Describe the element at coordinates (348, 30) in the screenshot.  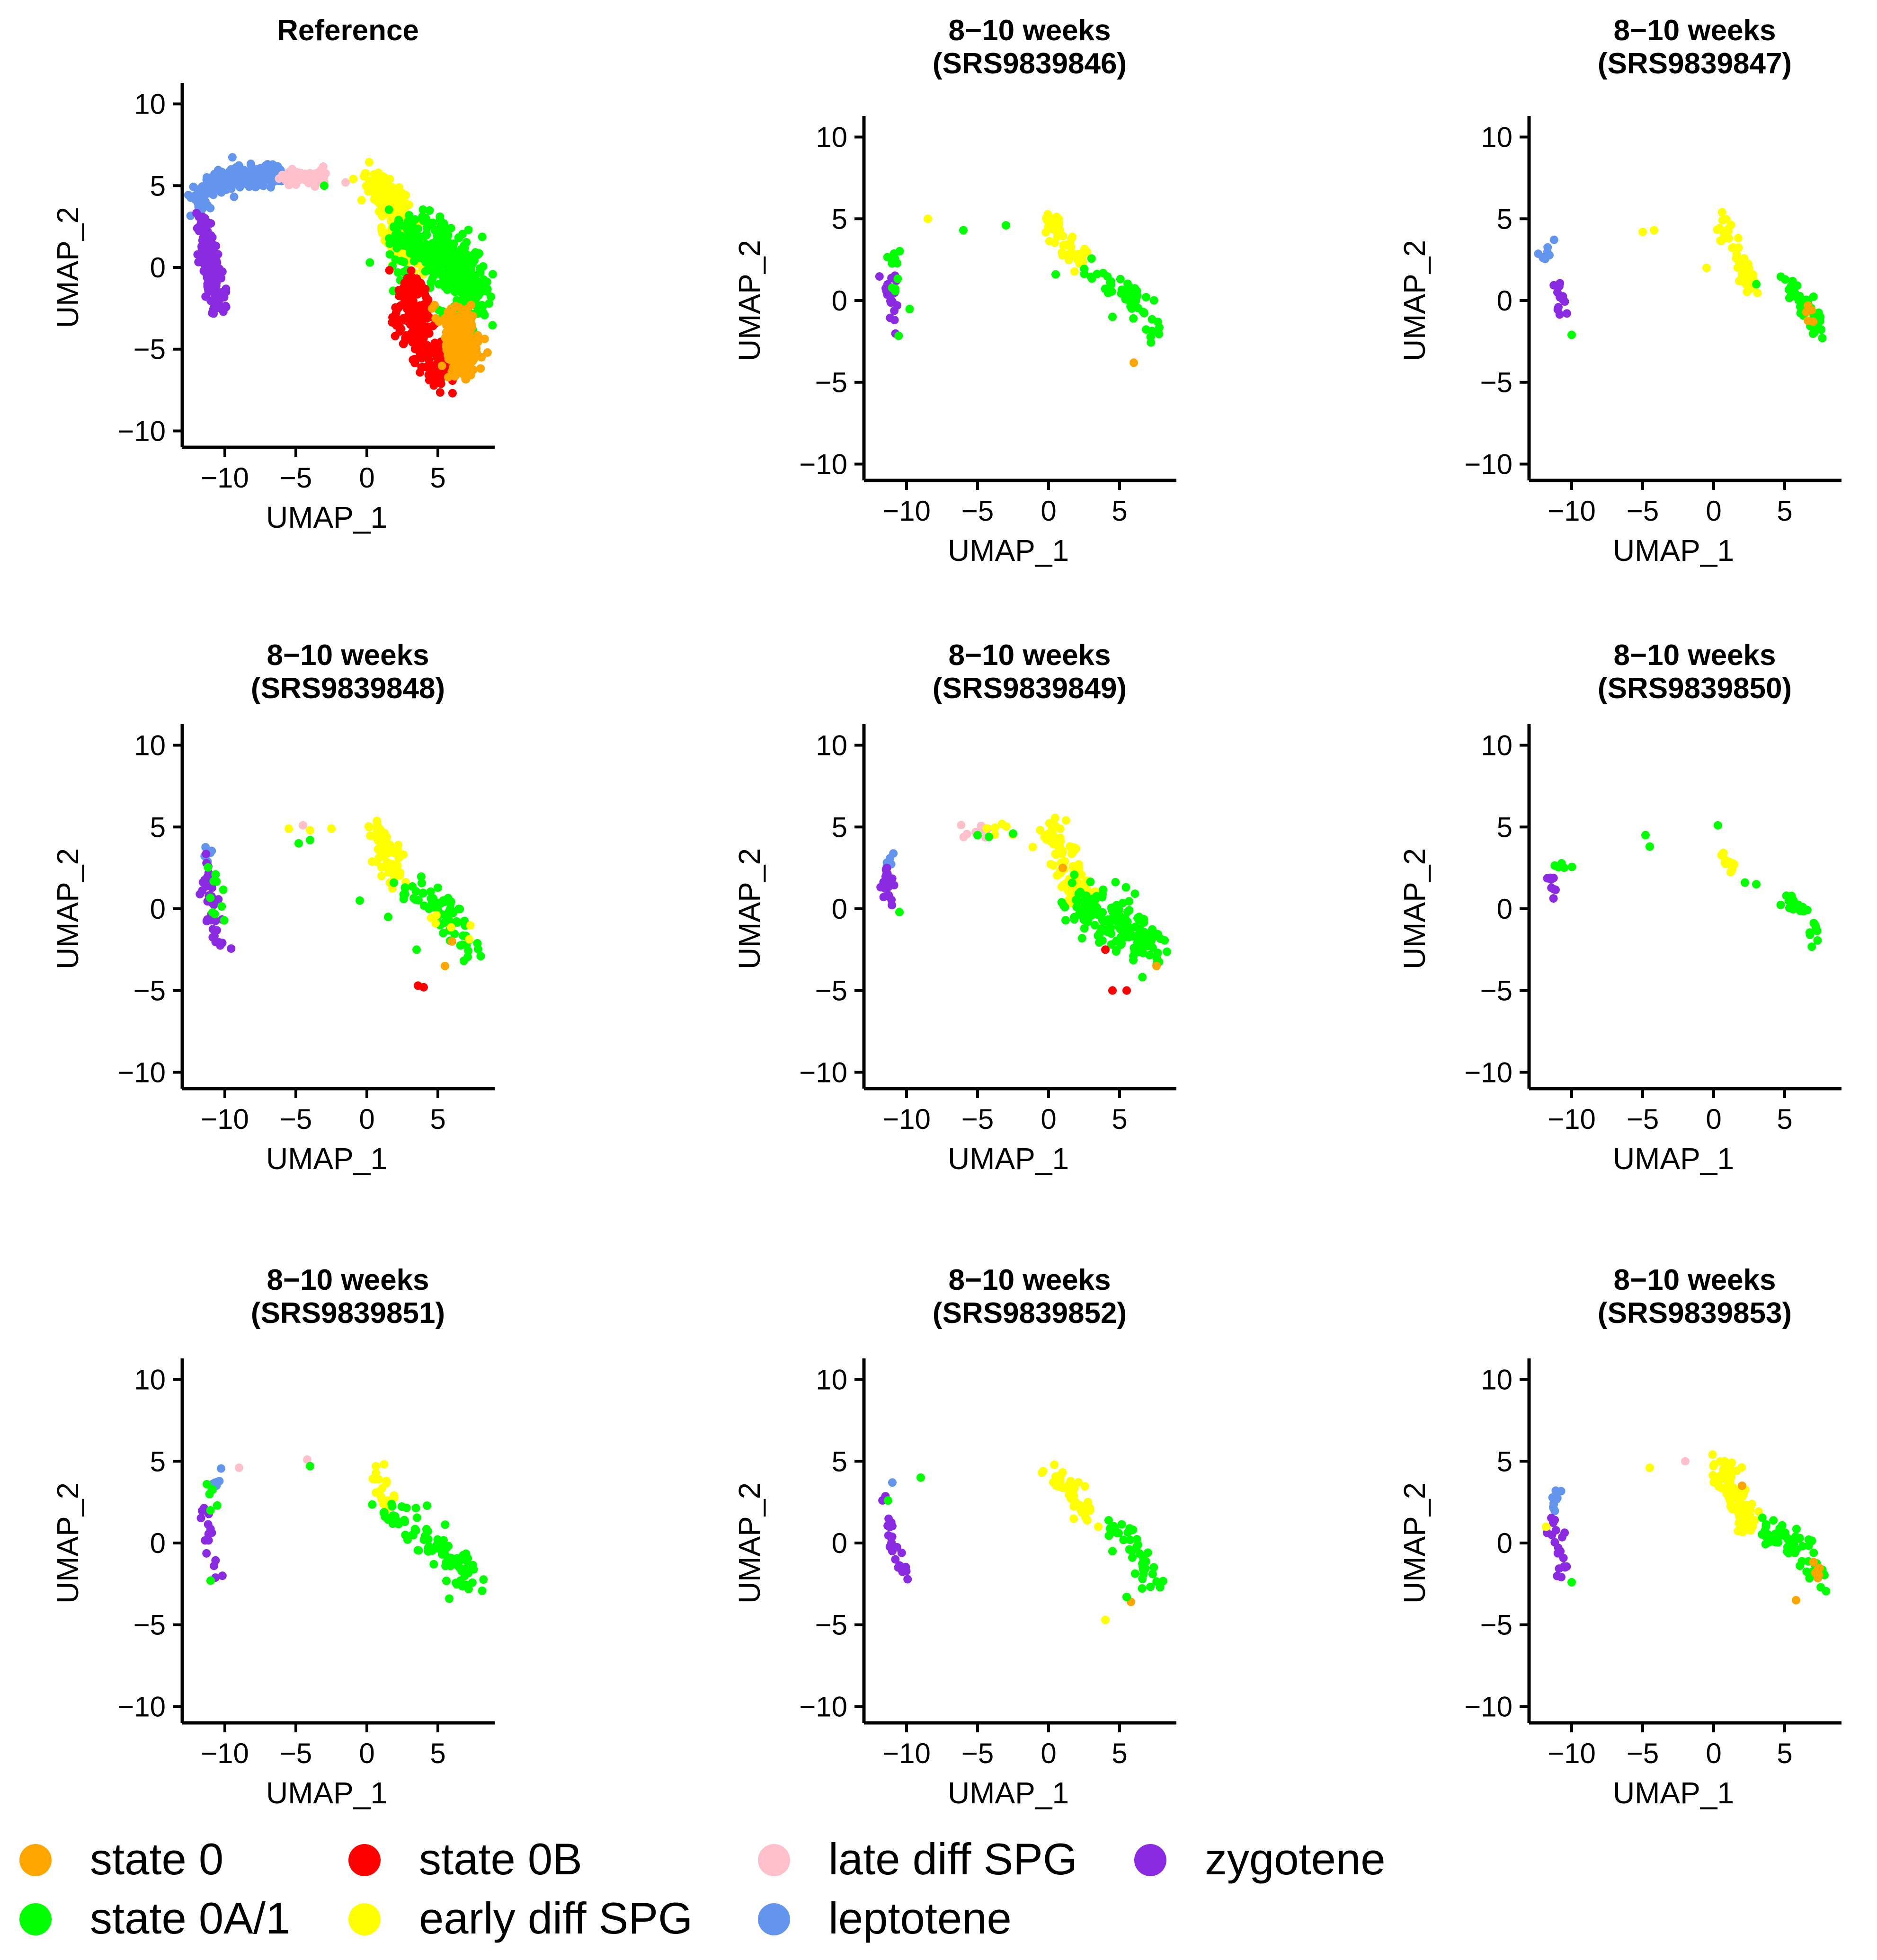
I see `panel-title: Reference` at that location.